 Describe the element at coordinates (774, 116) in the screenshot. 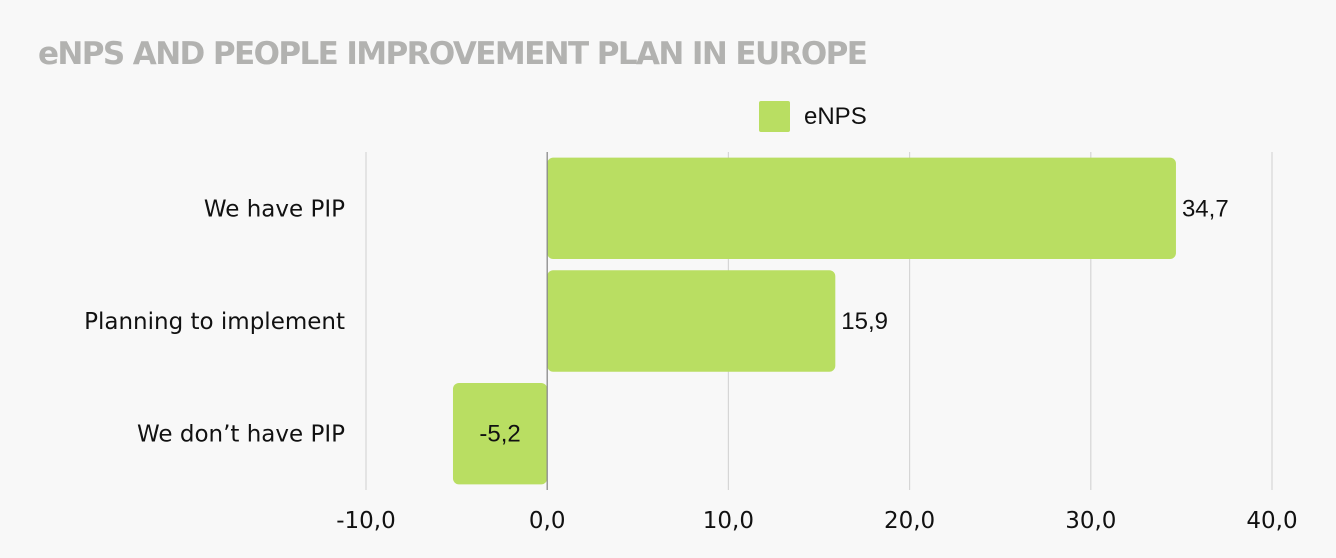

I see `legend-swatch-enps` at that location.